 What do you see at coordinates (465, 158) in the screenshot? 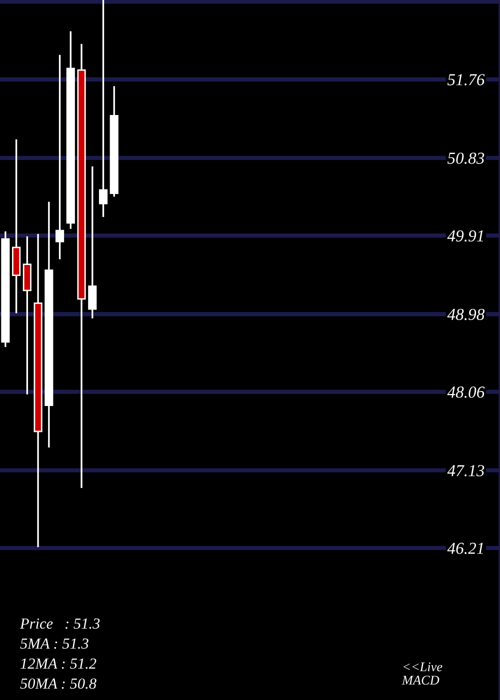
I see `y-tick-label: 50.83` at bounding box center [465, 158].